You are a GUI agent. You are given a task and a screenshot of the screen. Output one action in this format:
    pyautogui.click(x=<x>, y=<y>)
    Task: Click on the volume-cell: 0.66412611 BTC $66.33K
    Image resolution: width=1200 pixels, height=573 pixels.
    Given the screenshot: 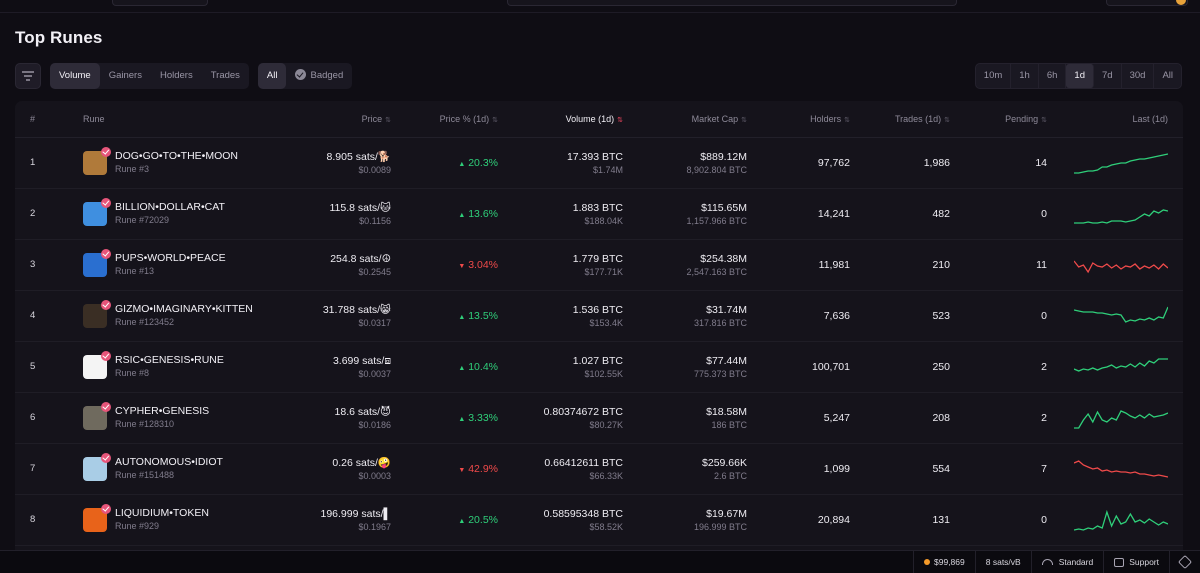 What is the action you would take?
    pyautogui.click(x=560, y=469)
    